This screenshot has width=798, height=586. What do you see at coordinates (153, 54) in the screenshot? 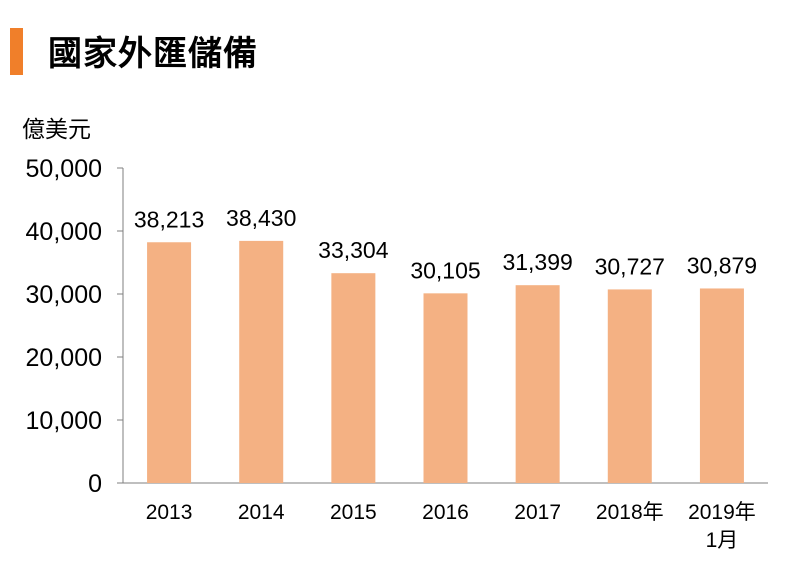
I see `chart-title: 國家外匯儲備` at bounding box center [153, 54].